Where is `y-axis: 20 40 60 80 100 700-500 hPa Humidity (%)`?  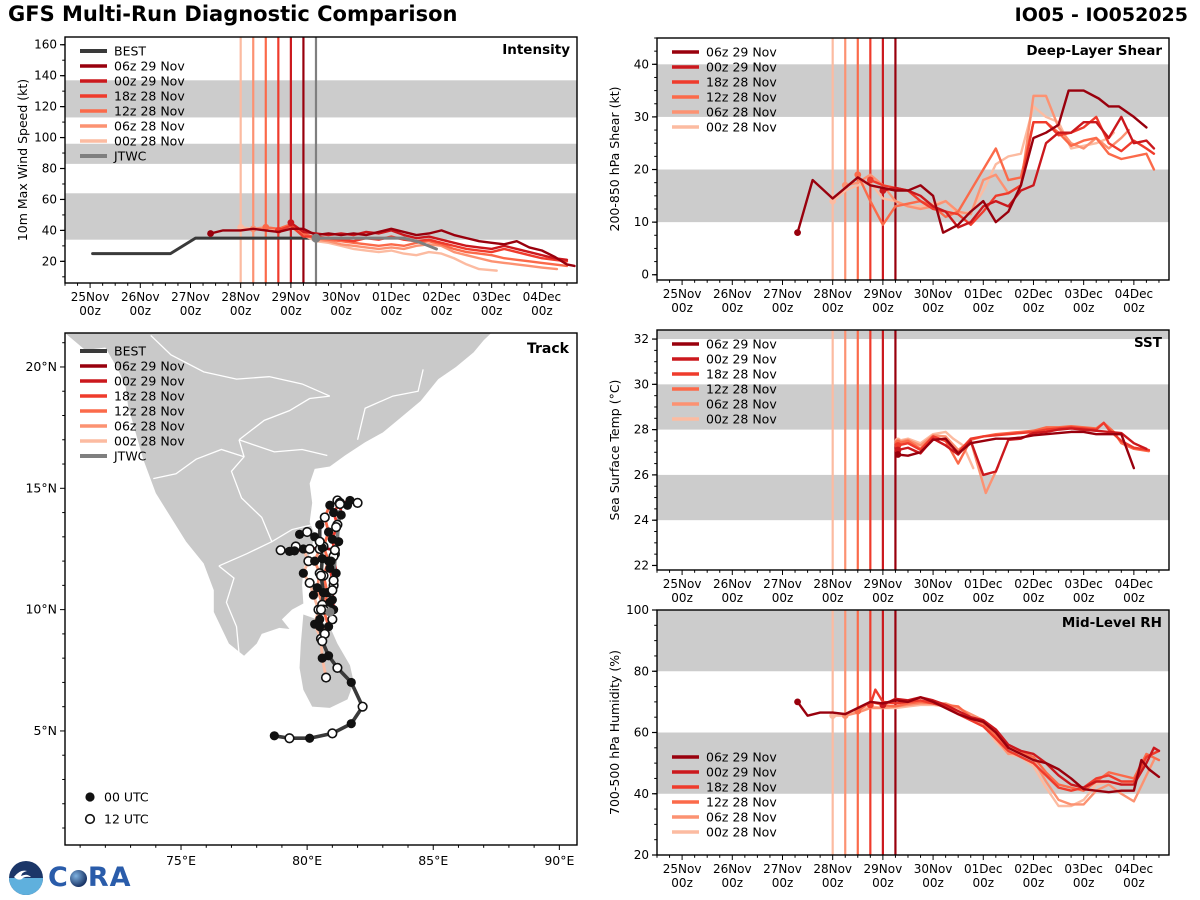
y-axis: 20 40 60 80 100 700-500 hPa Humidity (%) is located at coordinates (632, 732).